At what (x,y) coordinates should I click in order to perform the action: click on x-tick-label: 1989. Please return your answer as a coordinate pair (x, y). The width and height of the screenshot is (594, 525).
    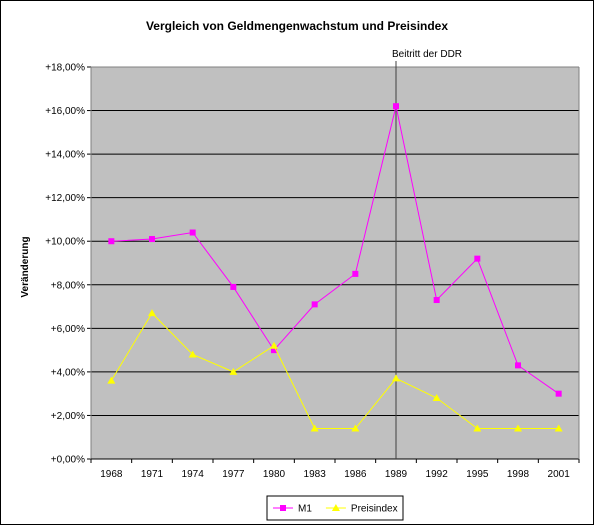
    Looking at the image, I should click on (396, 474).